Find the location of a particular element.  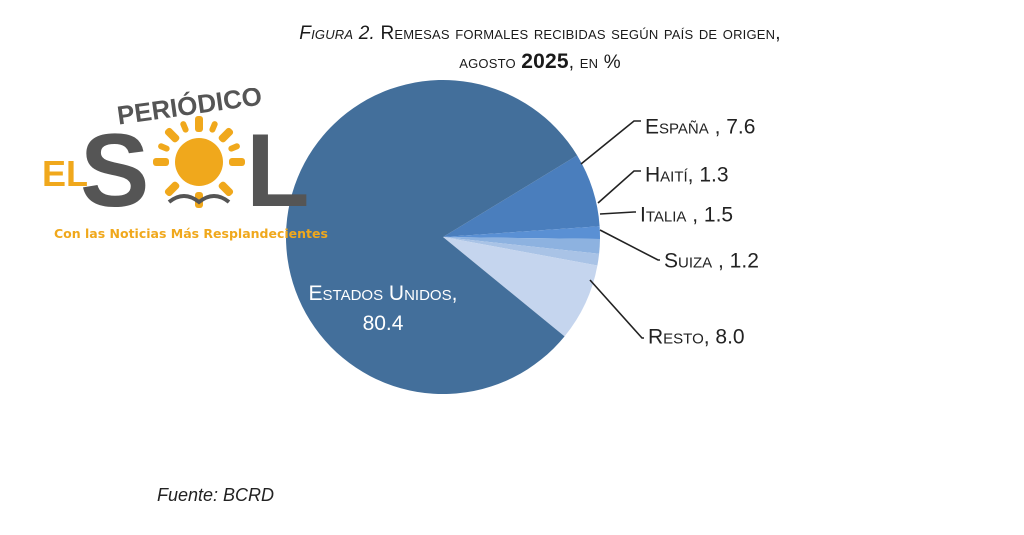

slice-label-estados-unidos-value: 80.4 is located at coordinates (383, 323).